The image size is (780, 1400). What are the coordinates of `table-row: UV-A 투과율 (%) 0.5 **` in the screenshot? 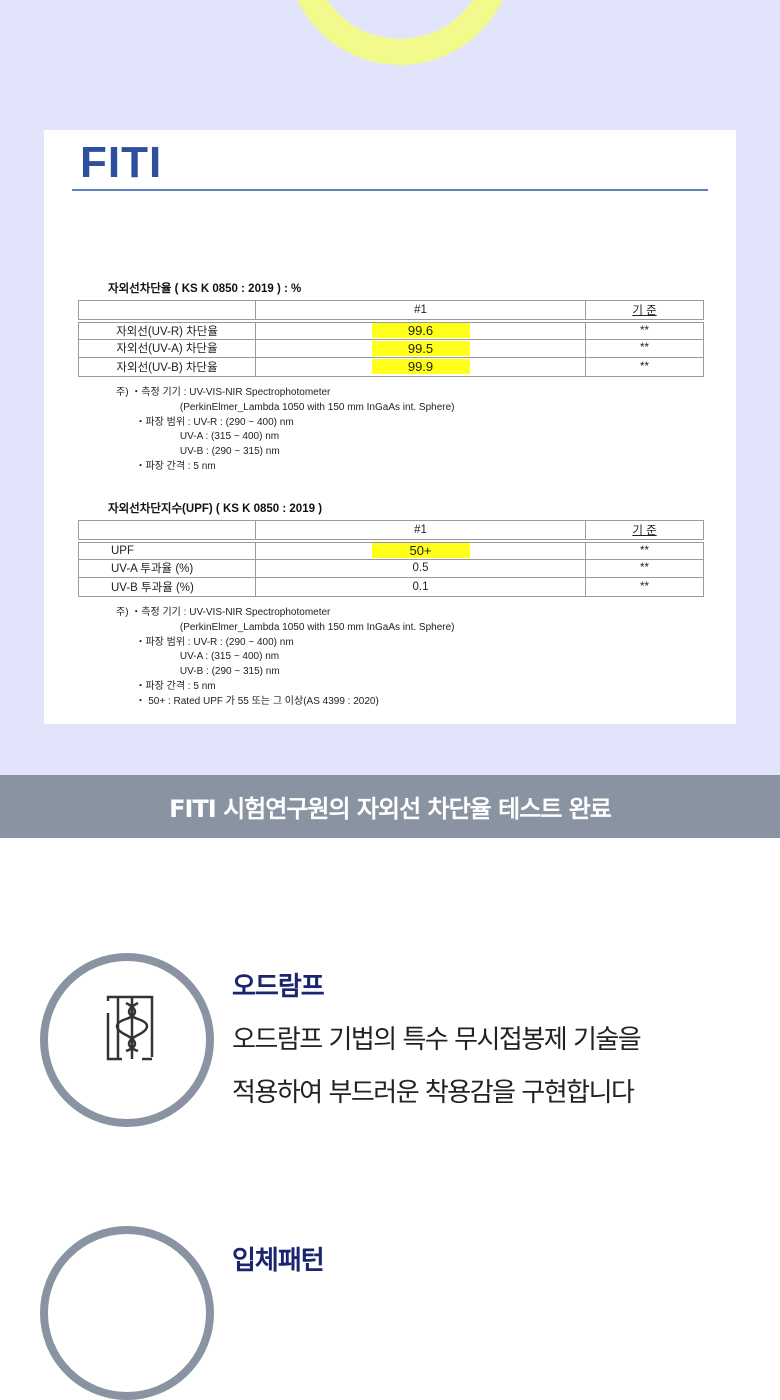 It's located at (391, 568).